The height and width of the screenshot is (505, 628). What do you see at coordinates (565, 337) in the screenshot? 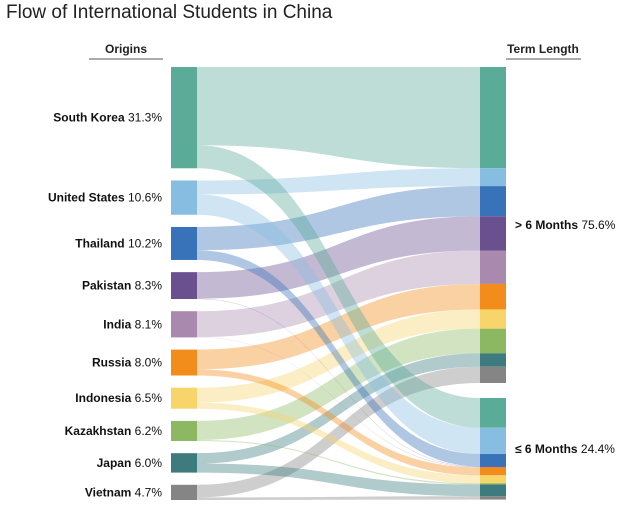
I see `target-labels: > 6 Months 75.6% ≤ 6 Months 24.4%` at bounding box center [565, 337].